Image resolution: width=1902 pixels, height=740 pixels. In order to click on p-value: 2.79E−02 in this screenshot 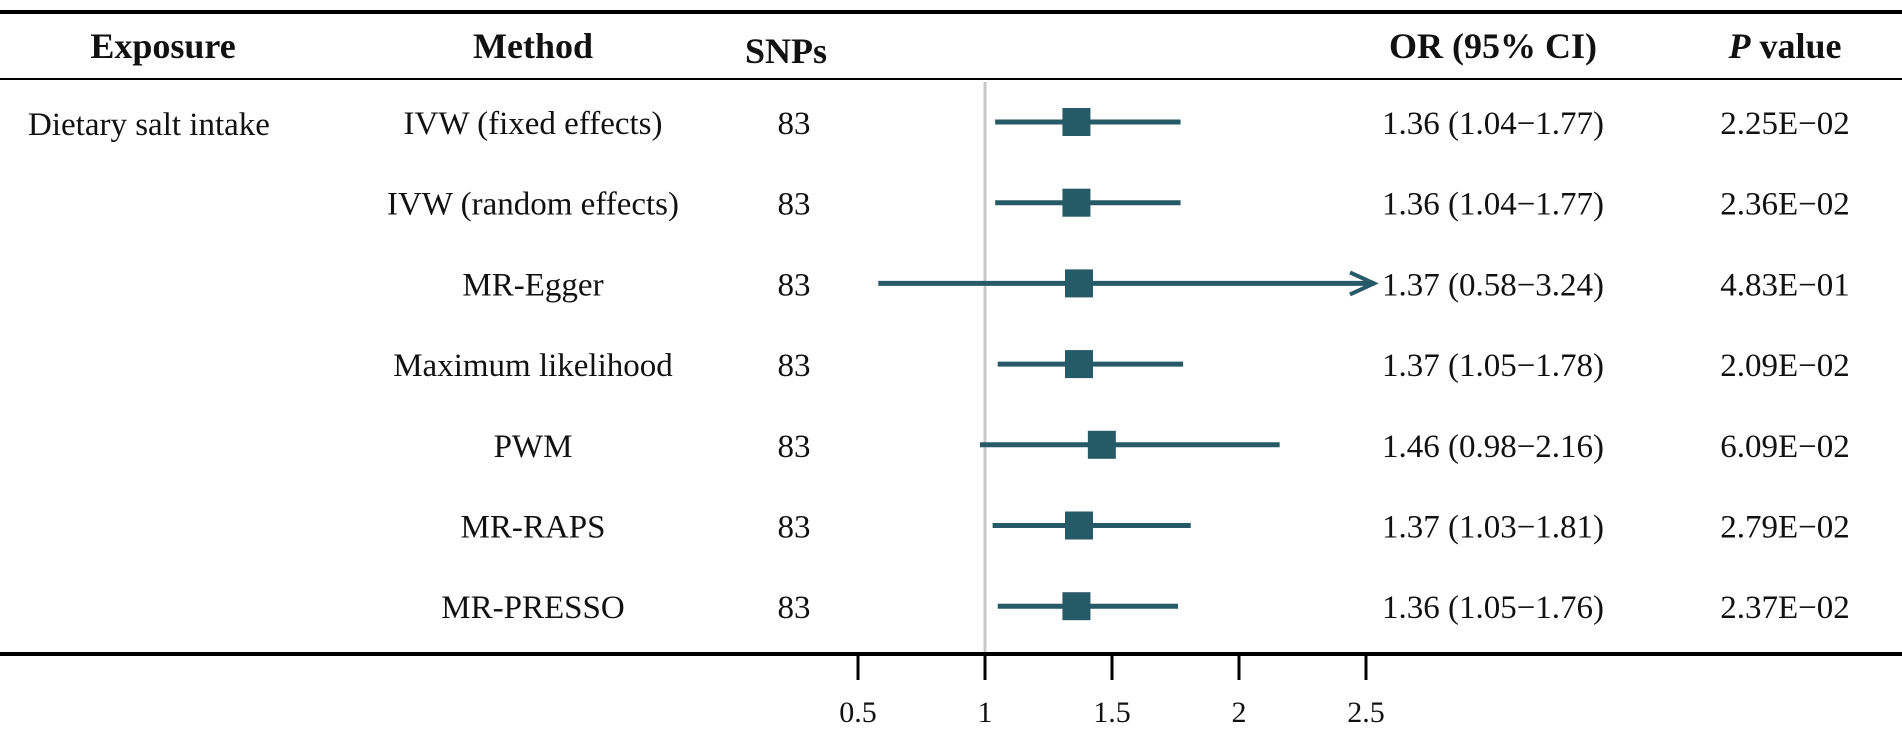, I will do `click(1785, 528)`.